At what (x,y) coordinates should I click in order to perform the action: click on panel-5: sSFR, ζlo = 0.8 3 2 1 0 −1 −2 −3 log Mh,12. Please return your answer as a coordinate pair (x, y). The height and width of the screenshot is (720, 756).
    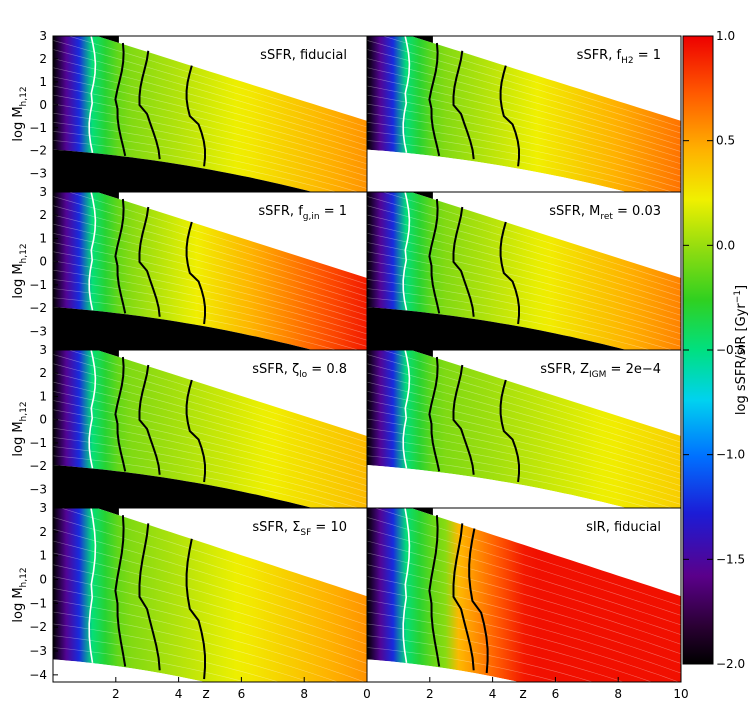
    Looking at the image, I should click on (189, 429).